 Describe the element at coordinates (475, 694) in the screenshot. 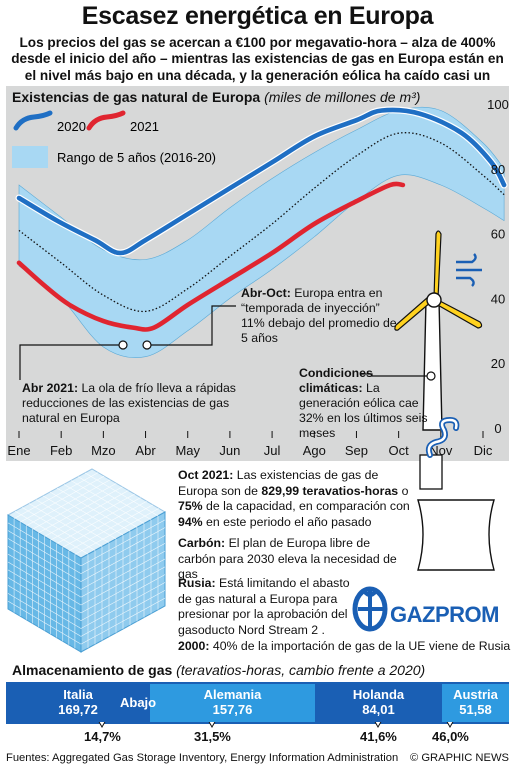

I see `storage-country-name: Austria` at that location.